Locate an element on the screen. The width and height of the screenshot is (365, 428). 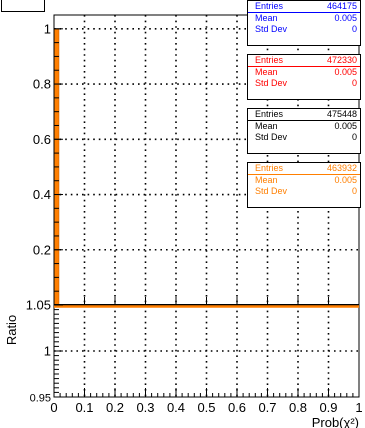
bottom-xtick-label: 0.5 is located at coordinates (206, 407).